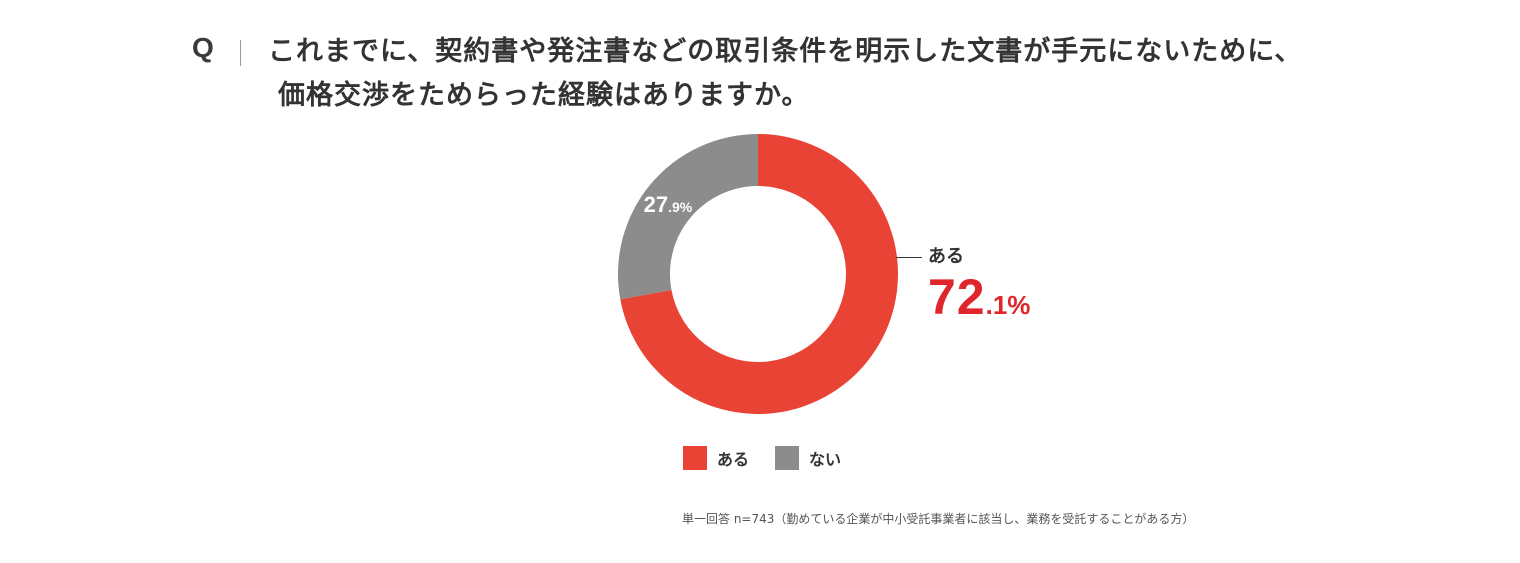 The image size is (1520, 563). I want to click on legend-swatch-nai, so click(787, 458).